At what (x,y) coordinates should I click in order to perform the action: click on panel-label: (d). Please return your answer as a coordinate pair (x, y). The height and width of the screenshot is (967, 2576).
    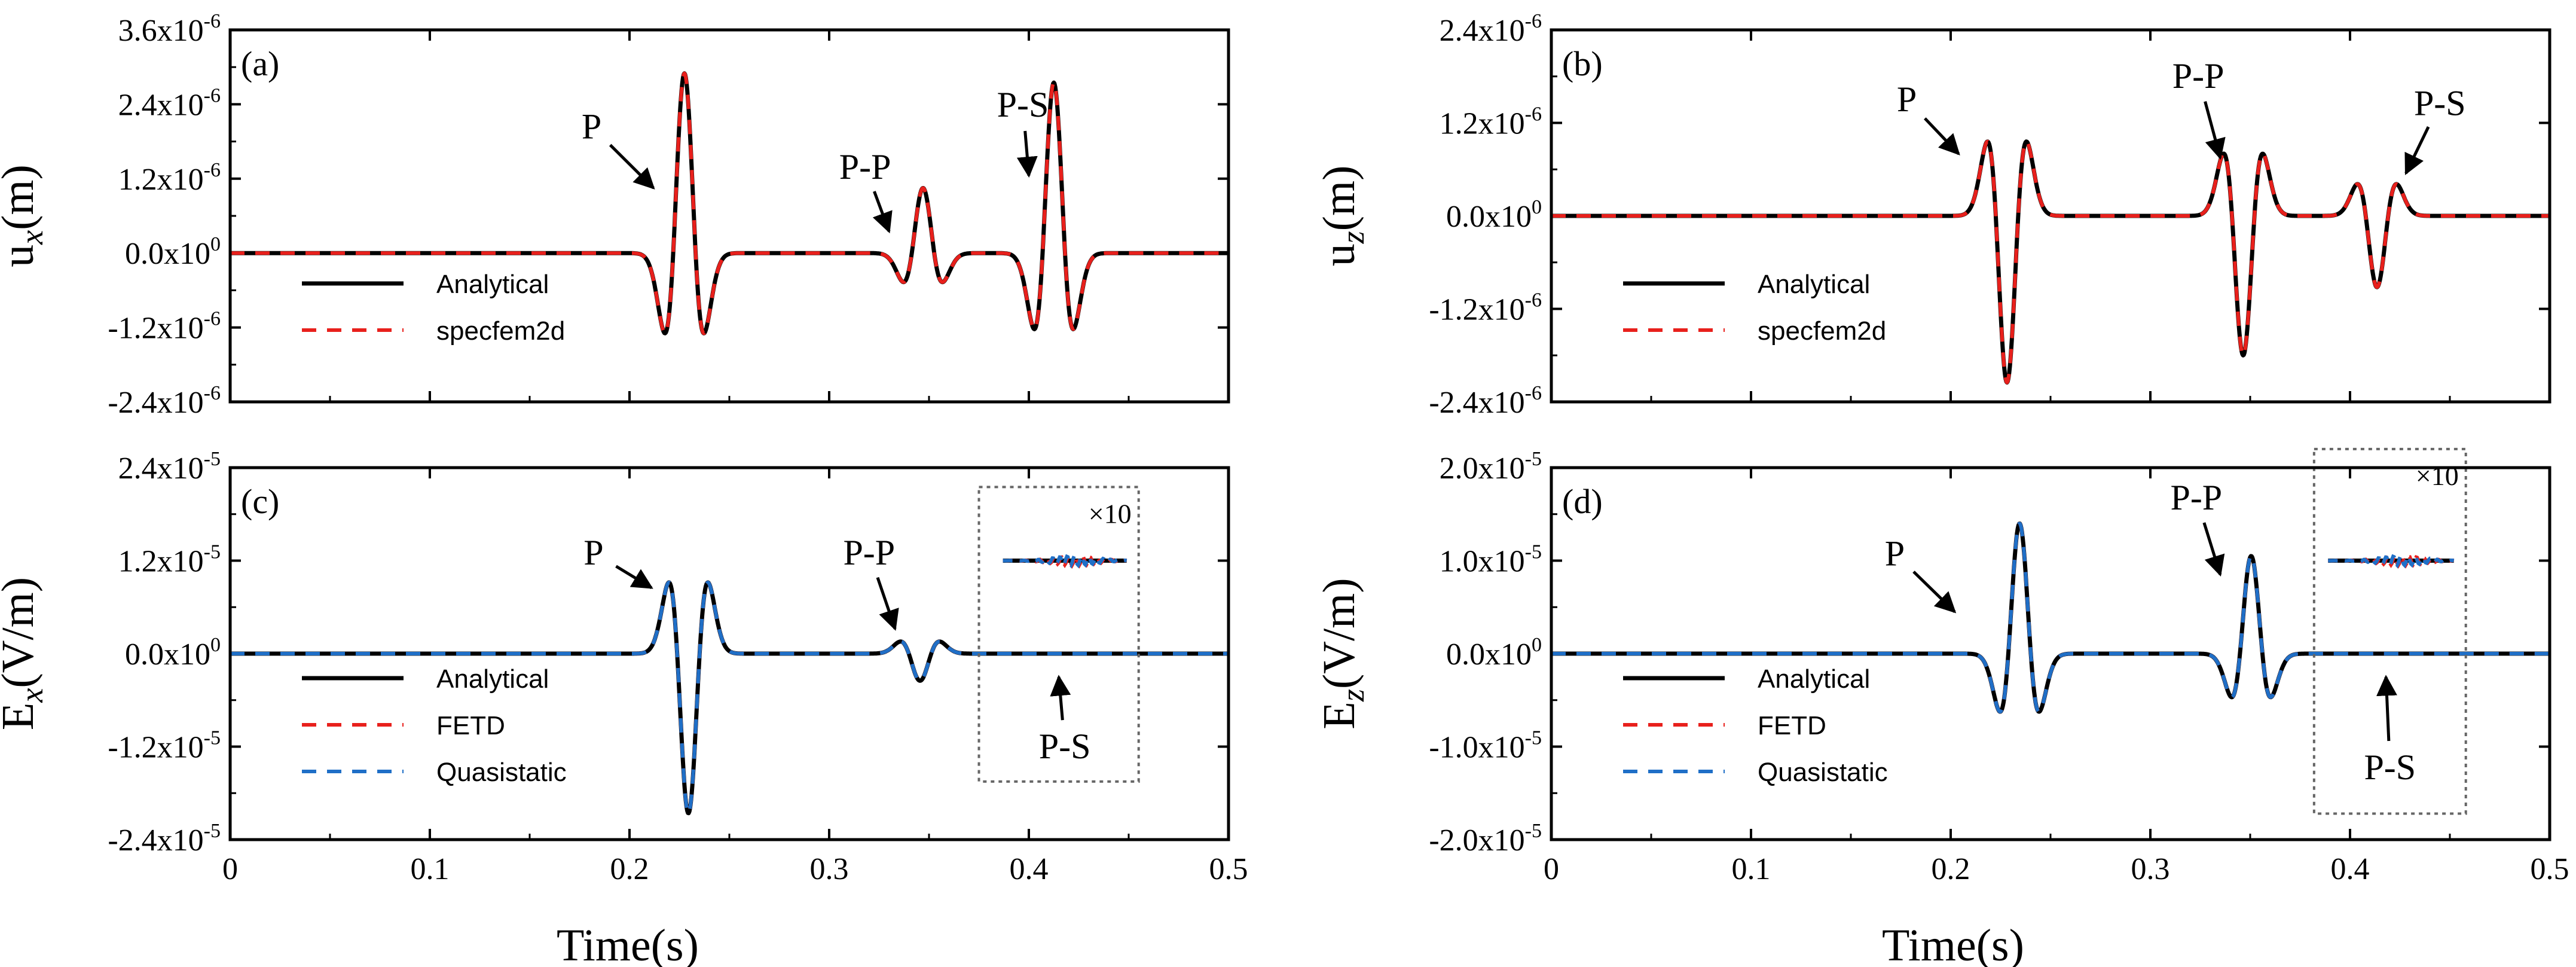
    Looking at the image, I should click on (1582, 501).